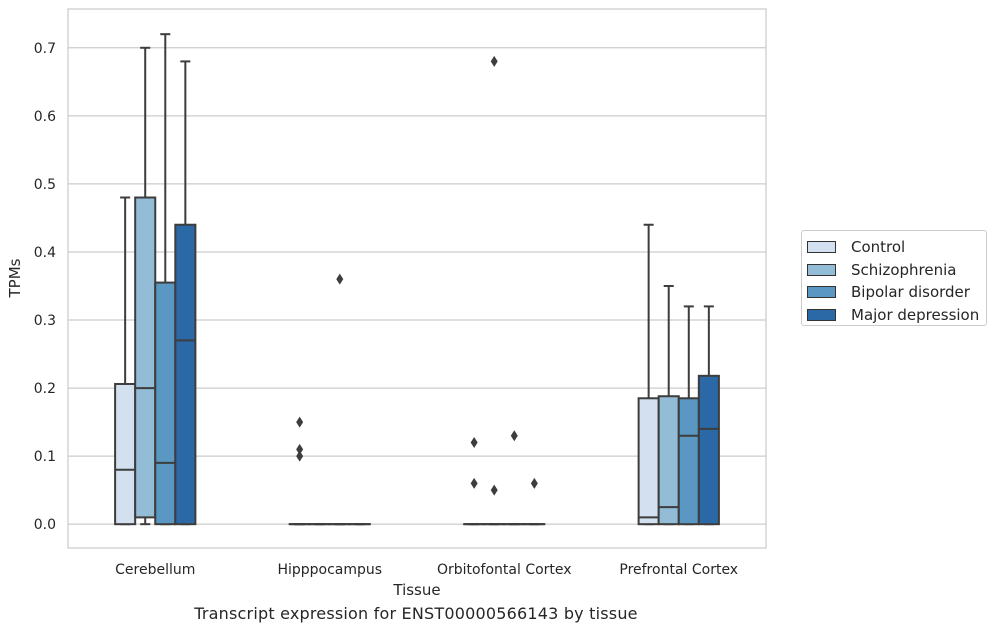 The image size is (997, 634). What do you see at coordinates (329, 570) in the screenshot?
I see `x-tick-label: Hipppocampus` at bounding box center [329, 570].